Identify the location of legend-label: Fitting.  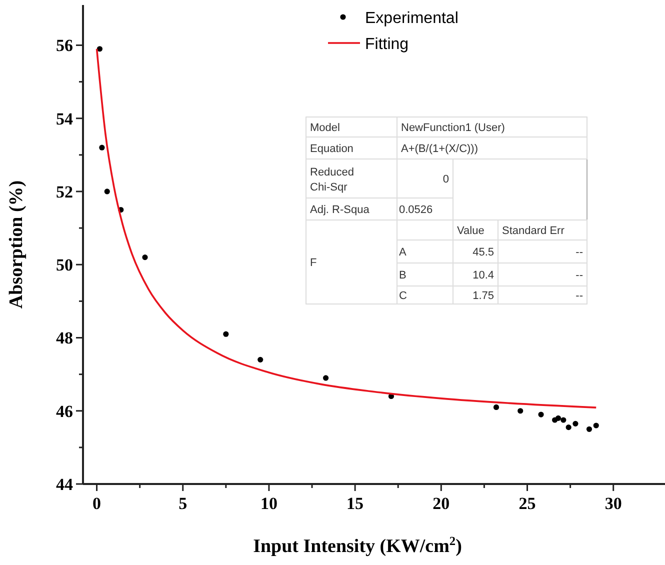
(387, 44).